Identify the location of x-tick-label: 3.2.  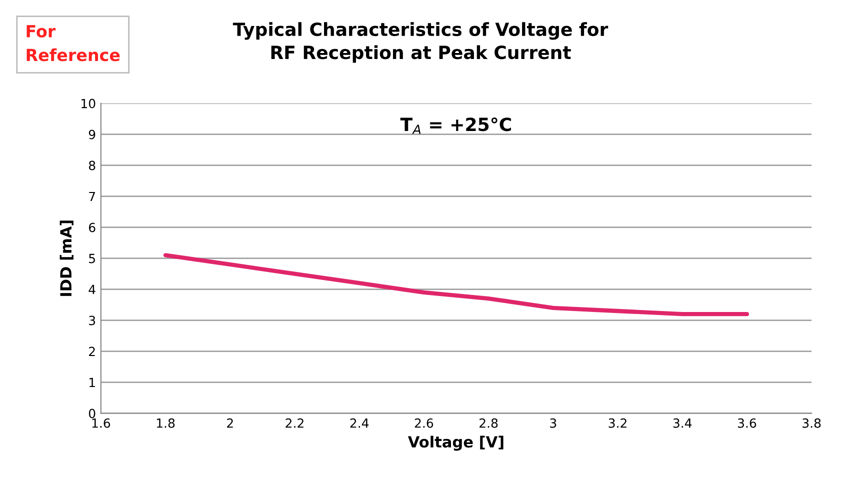
(617, 423).